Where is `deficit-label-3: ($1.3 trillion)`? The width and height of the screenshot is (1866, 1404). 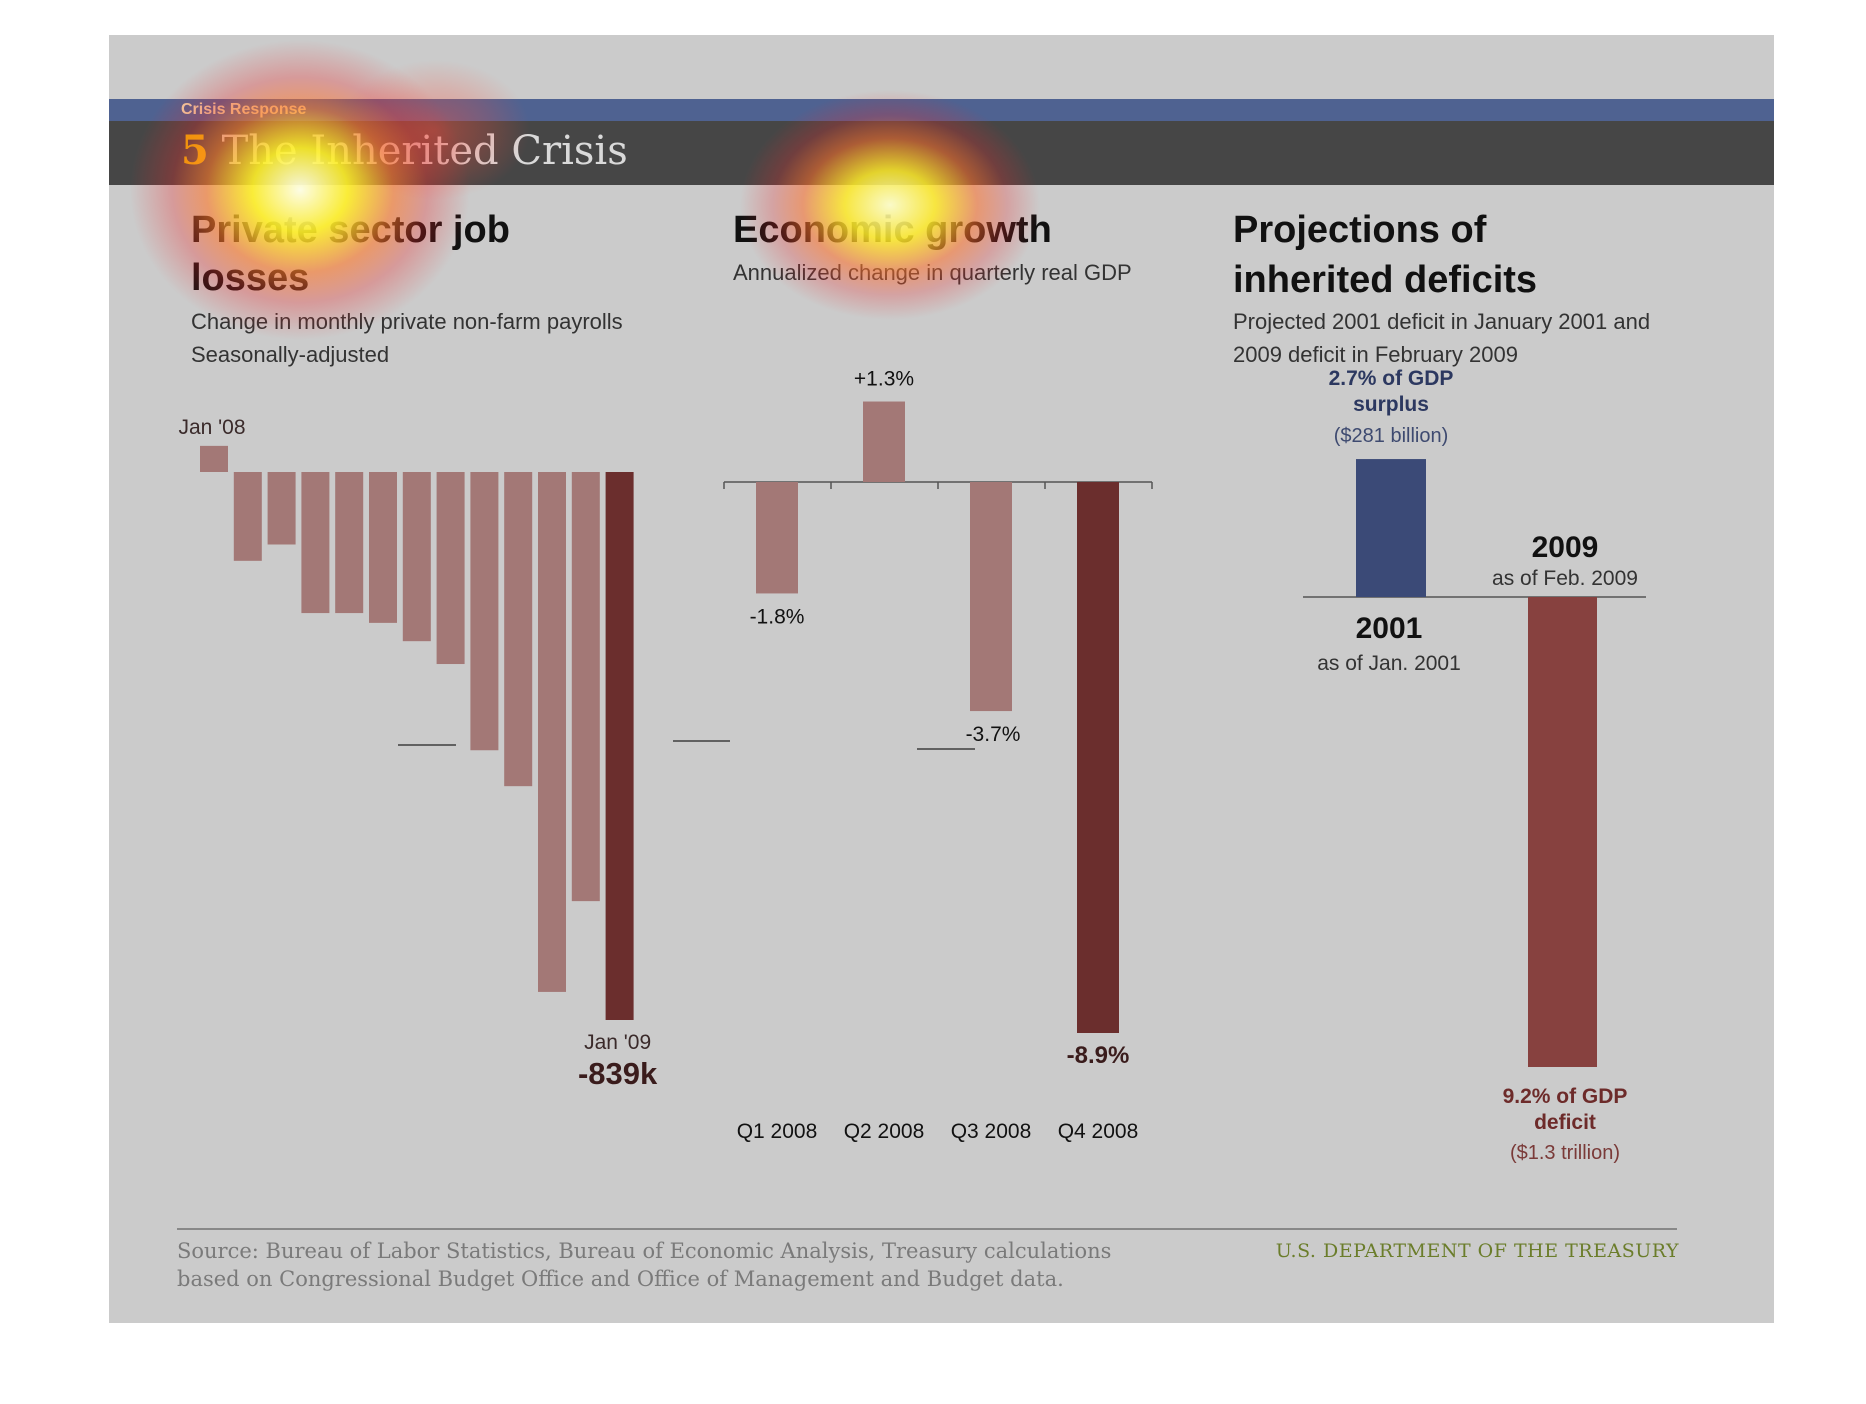
deficit-label-3: ($1.3 trillion) is located at coordinates (1565, 1153).